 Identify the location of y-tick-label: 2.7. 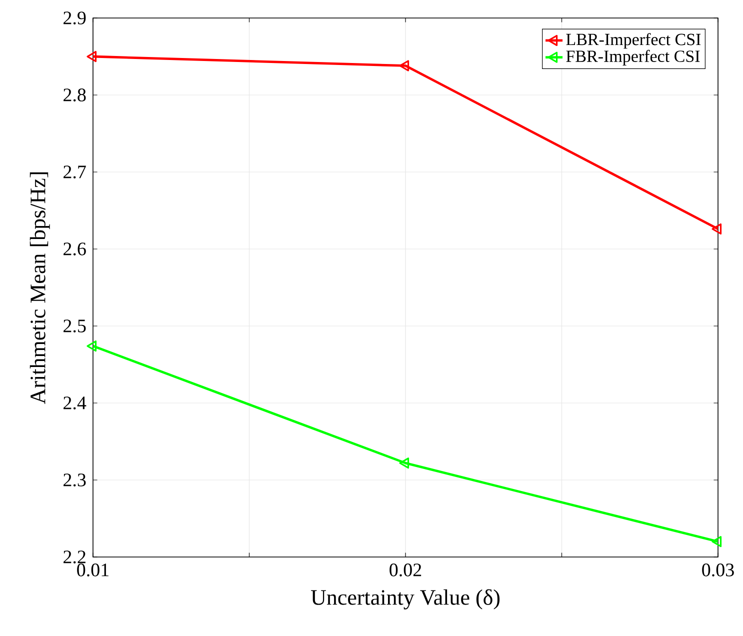
(75, 172).